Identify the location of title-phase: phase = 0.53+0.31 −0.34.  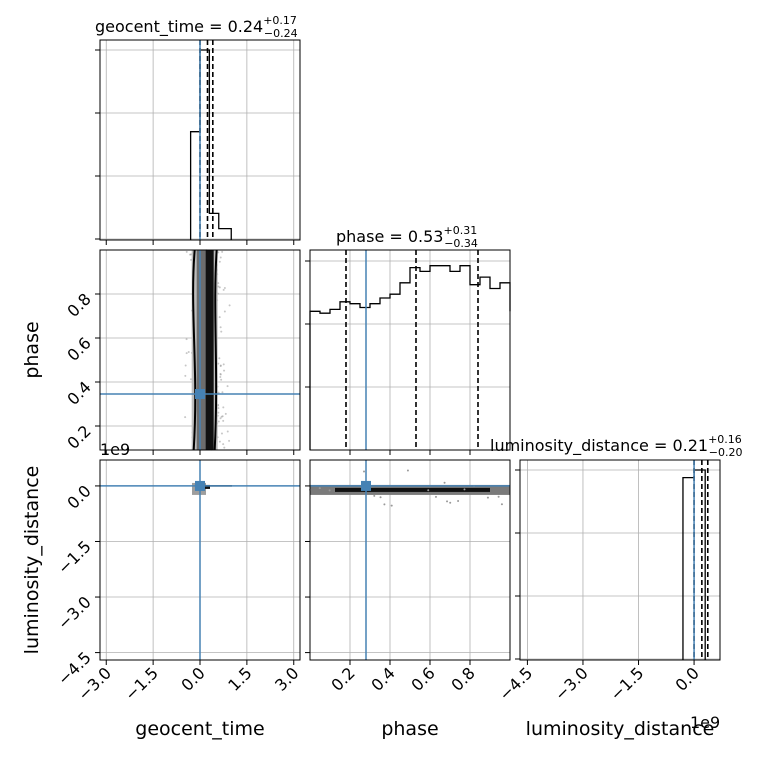
(407, 237).